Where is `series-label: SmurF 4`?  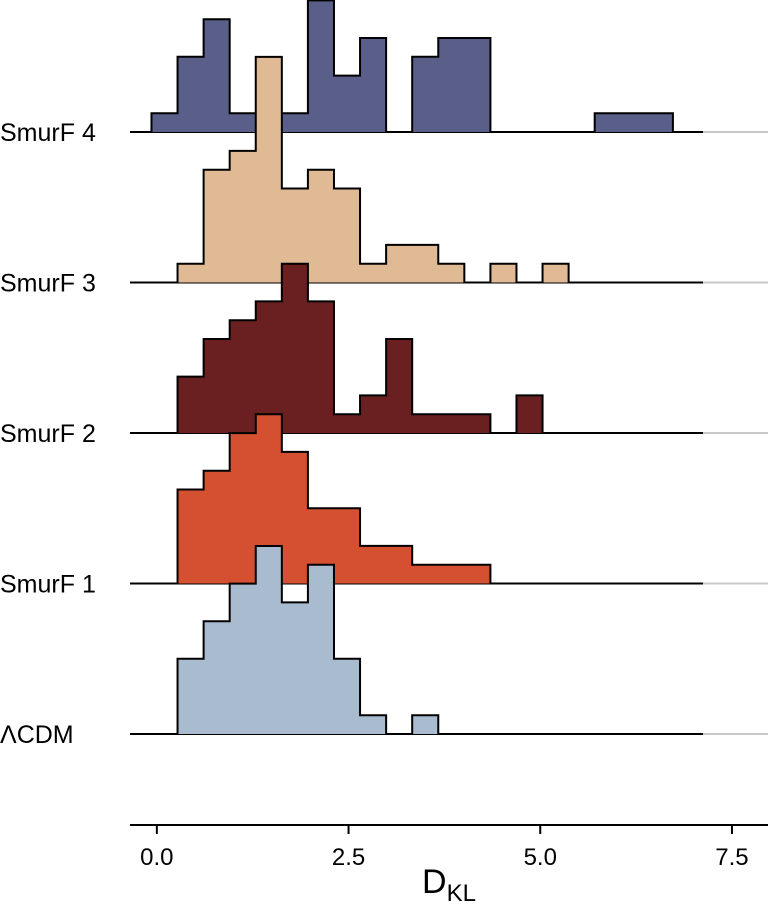
series-label: SmurF 4 is located at coordinates (48, 133).